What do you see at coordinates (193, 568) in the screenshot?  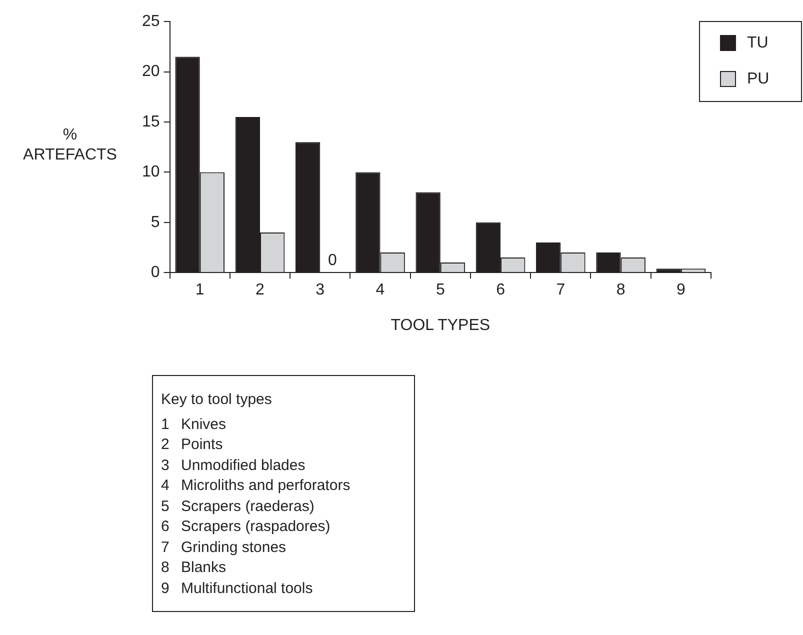 I see `text: 8 Blanks` at bounding box center [193, 568].